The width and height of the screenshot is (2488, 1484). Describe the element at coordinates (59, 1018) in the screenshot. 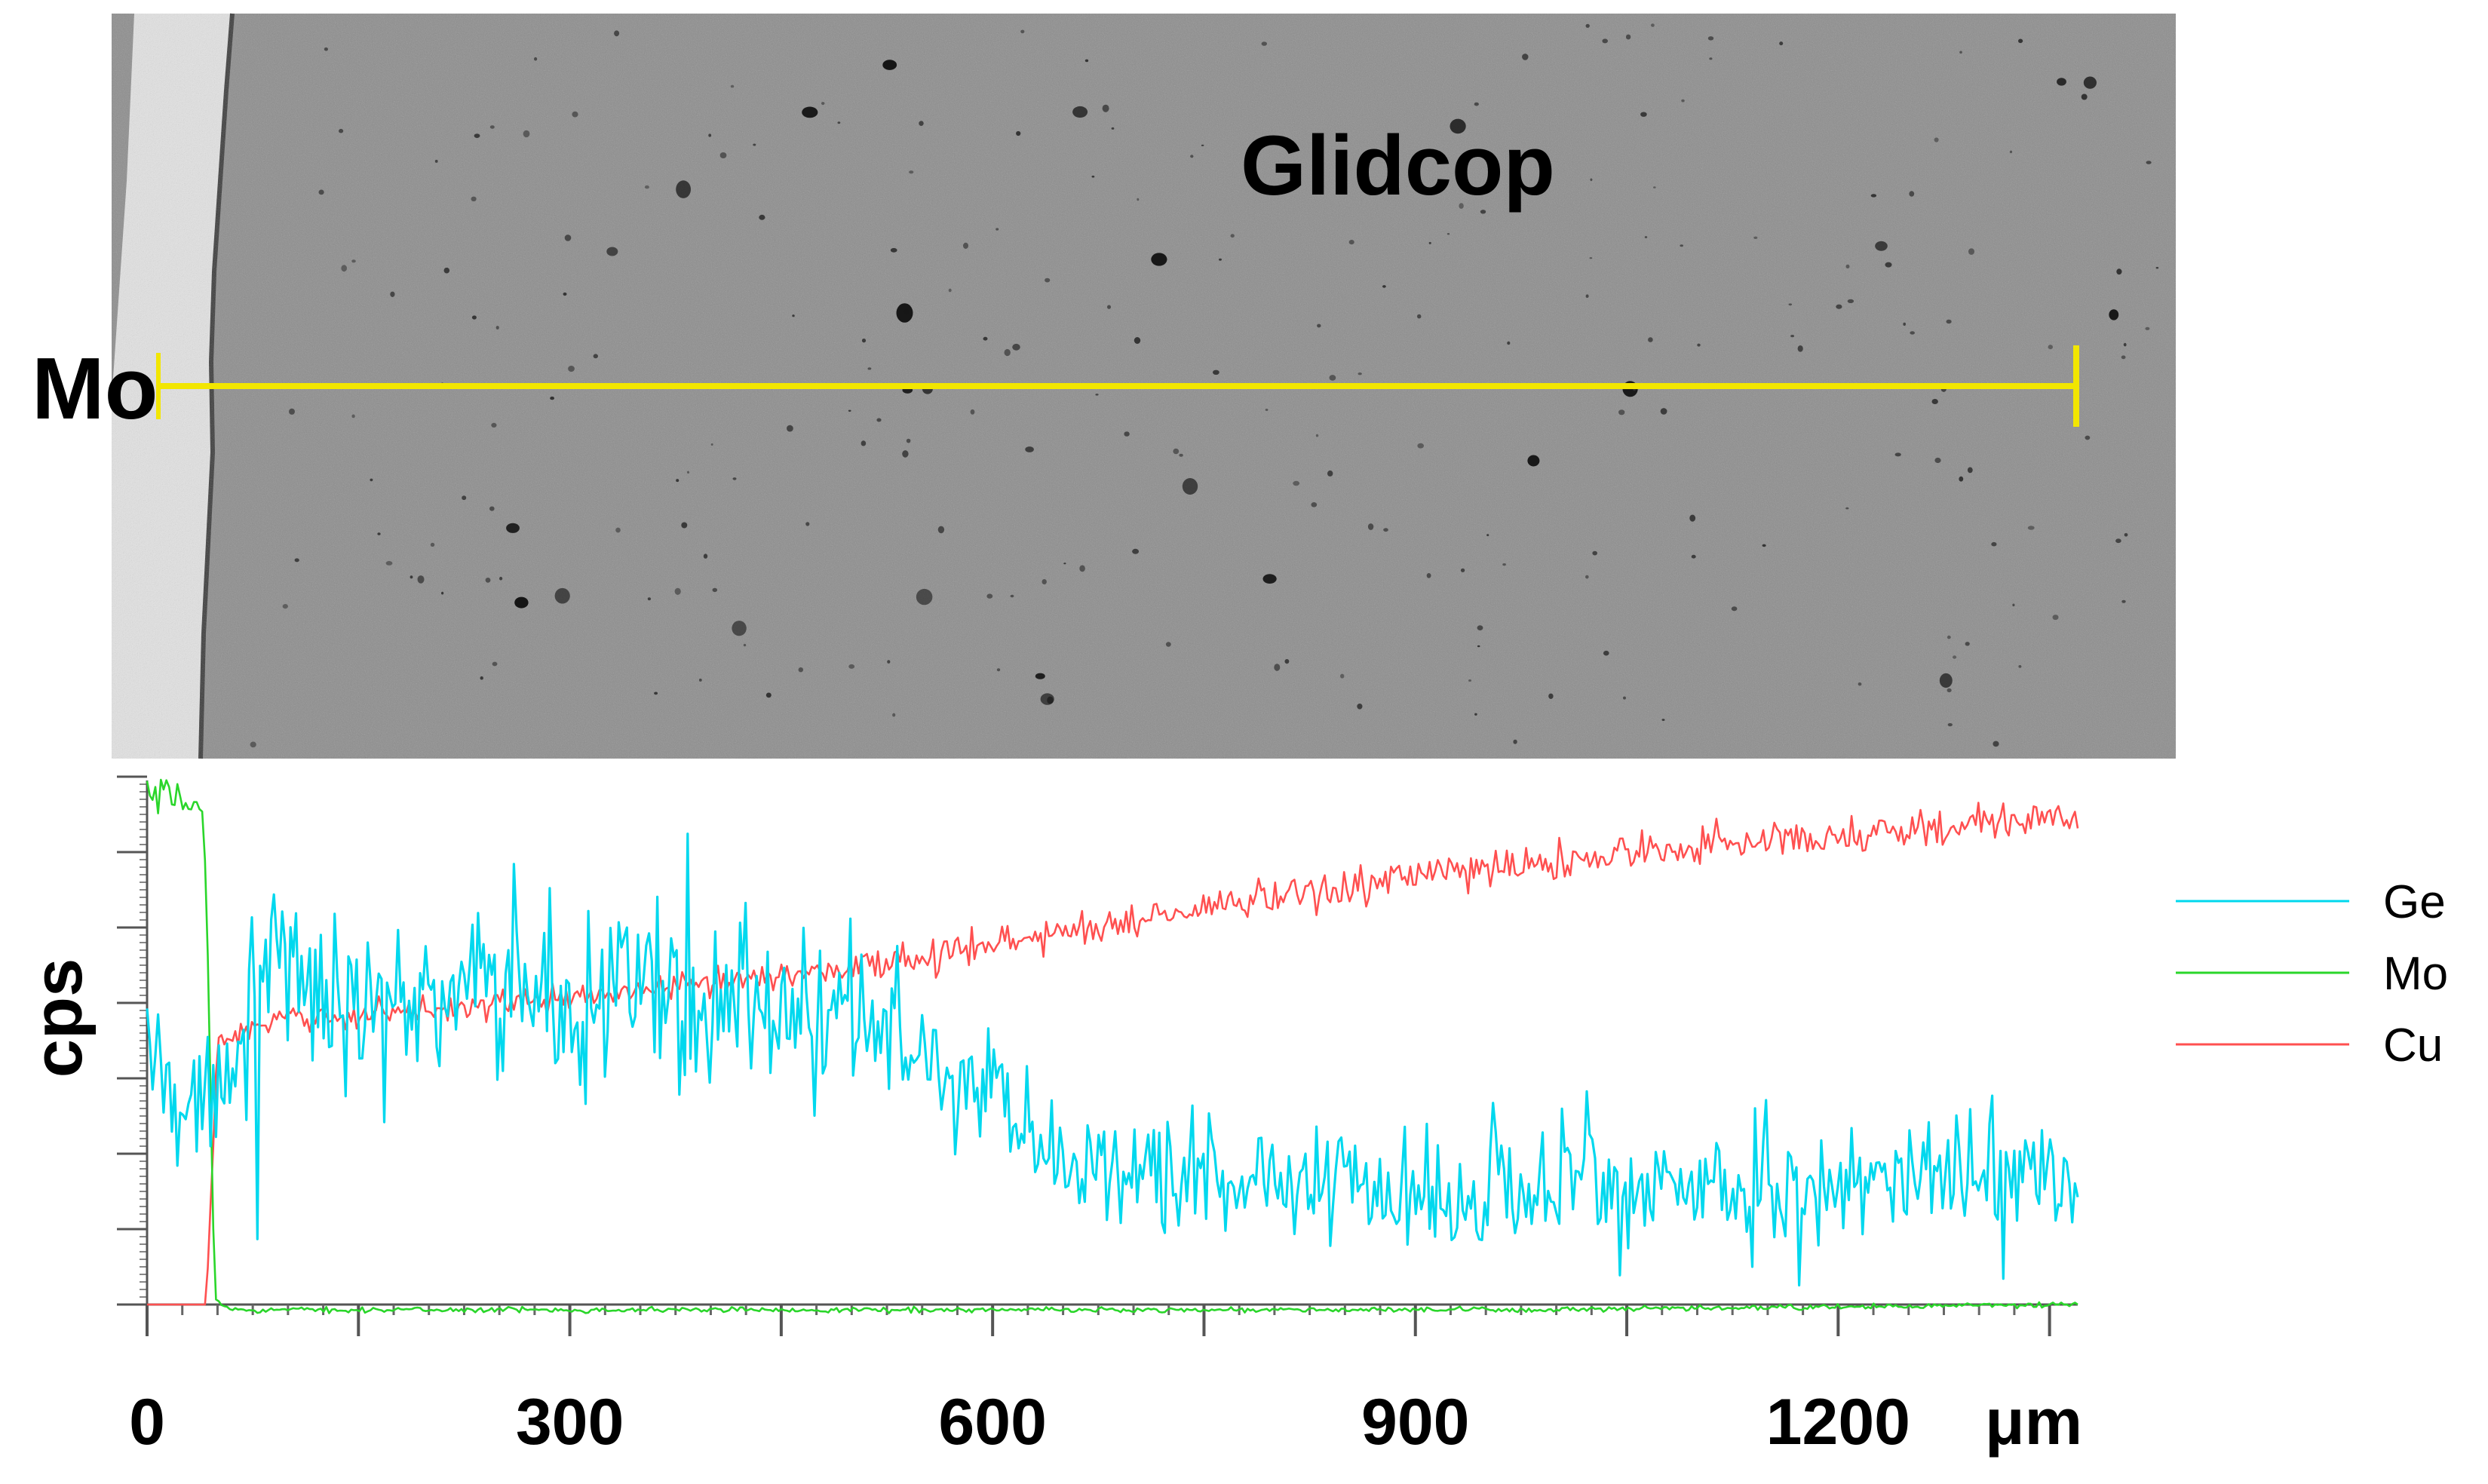

I see `y-axis-label: cps` at that location.